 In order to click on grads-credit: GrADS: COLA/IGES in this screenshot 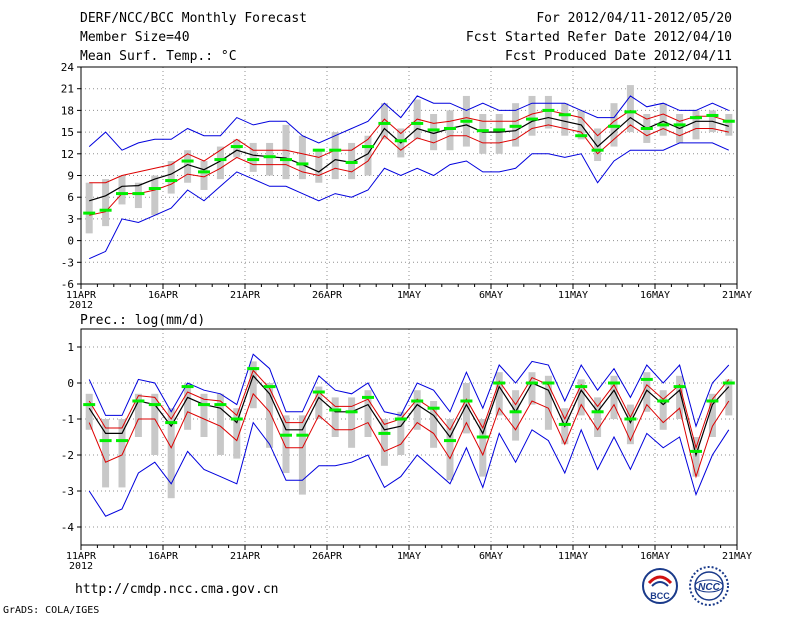, I will do `click(51, 610)`.